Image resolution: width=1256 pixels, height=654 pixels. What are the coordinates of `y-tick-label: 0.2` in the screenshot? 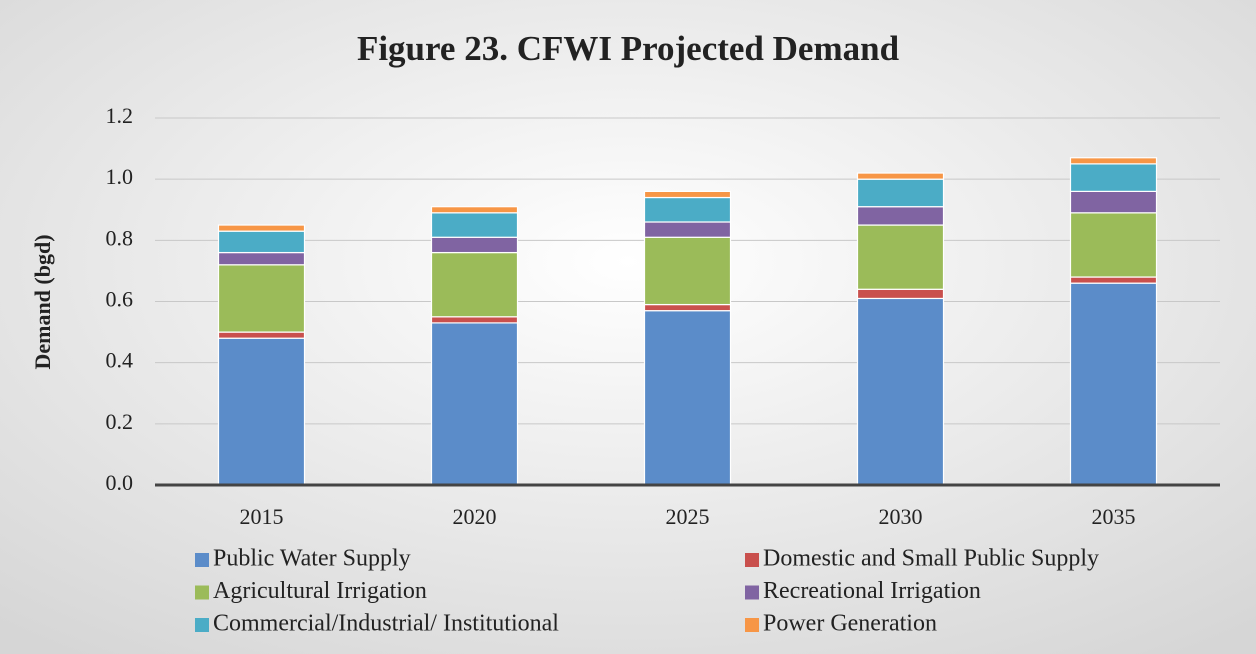 It's located at (120, 421).